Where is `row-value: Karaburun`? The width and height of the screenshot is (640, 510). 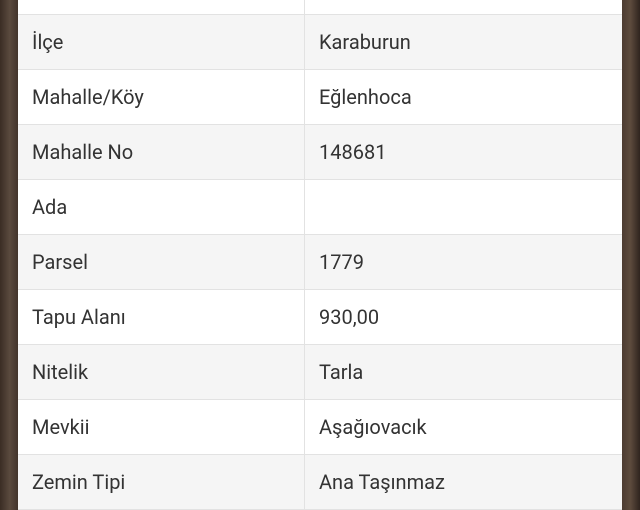 row-value: Karaburun is located at coordinates (365, 42).